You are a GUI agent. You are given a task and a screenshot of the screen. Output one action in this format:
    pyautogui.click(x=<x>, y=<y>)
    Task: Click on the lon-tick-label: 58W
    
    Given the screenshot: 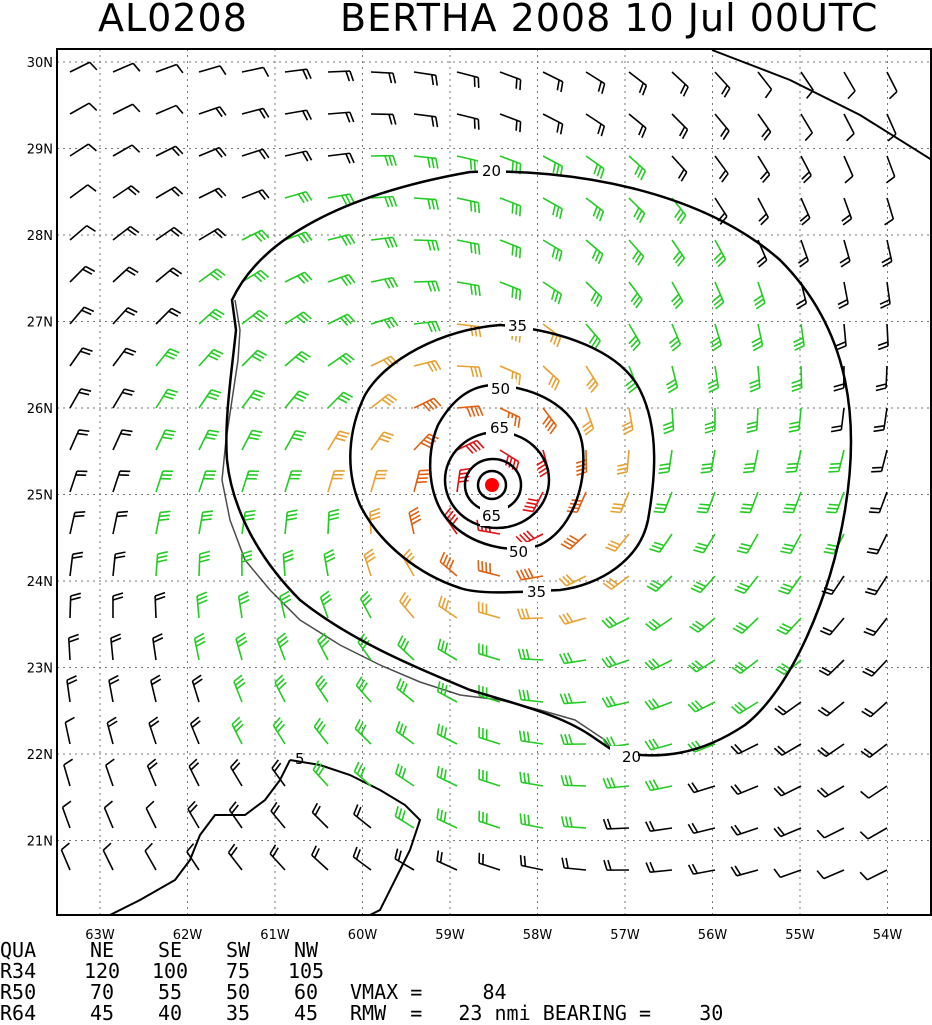 What is the action you would take?
    pyautogui.click(x=538, y=934)
    